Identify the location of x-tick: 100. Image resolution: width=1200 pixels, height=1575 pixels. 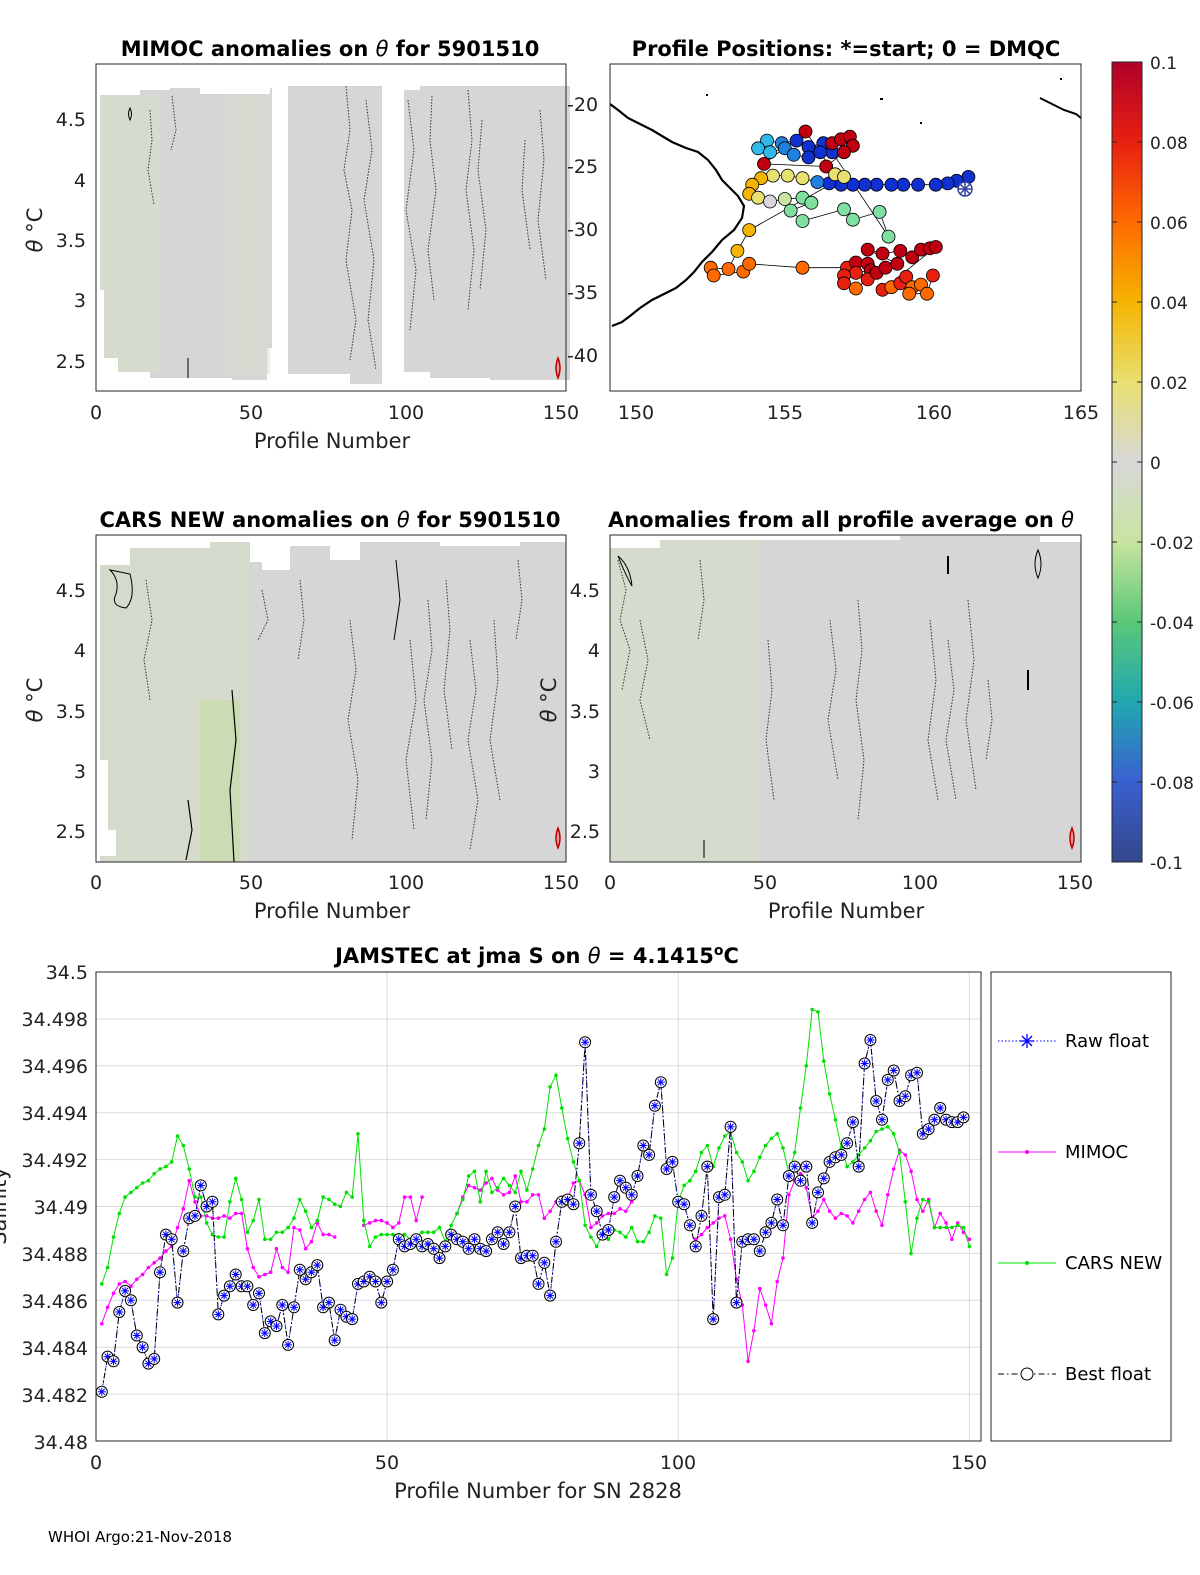
(406, 413).